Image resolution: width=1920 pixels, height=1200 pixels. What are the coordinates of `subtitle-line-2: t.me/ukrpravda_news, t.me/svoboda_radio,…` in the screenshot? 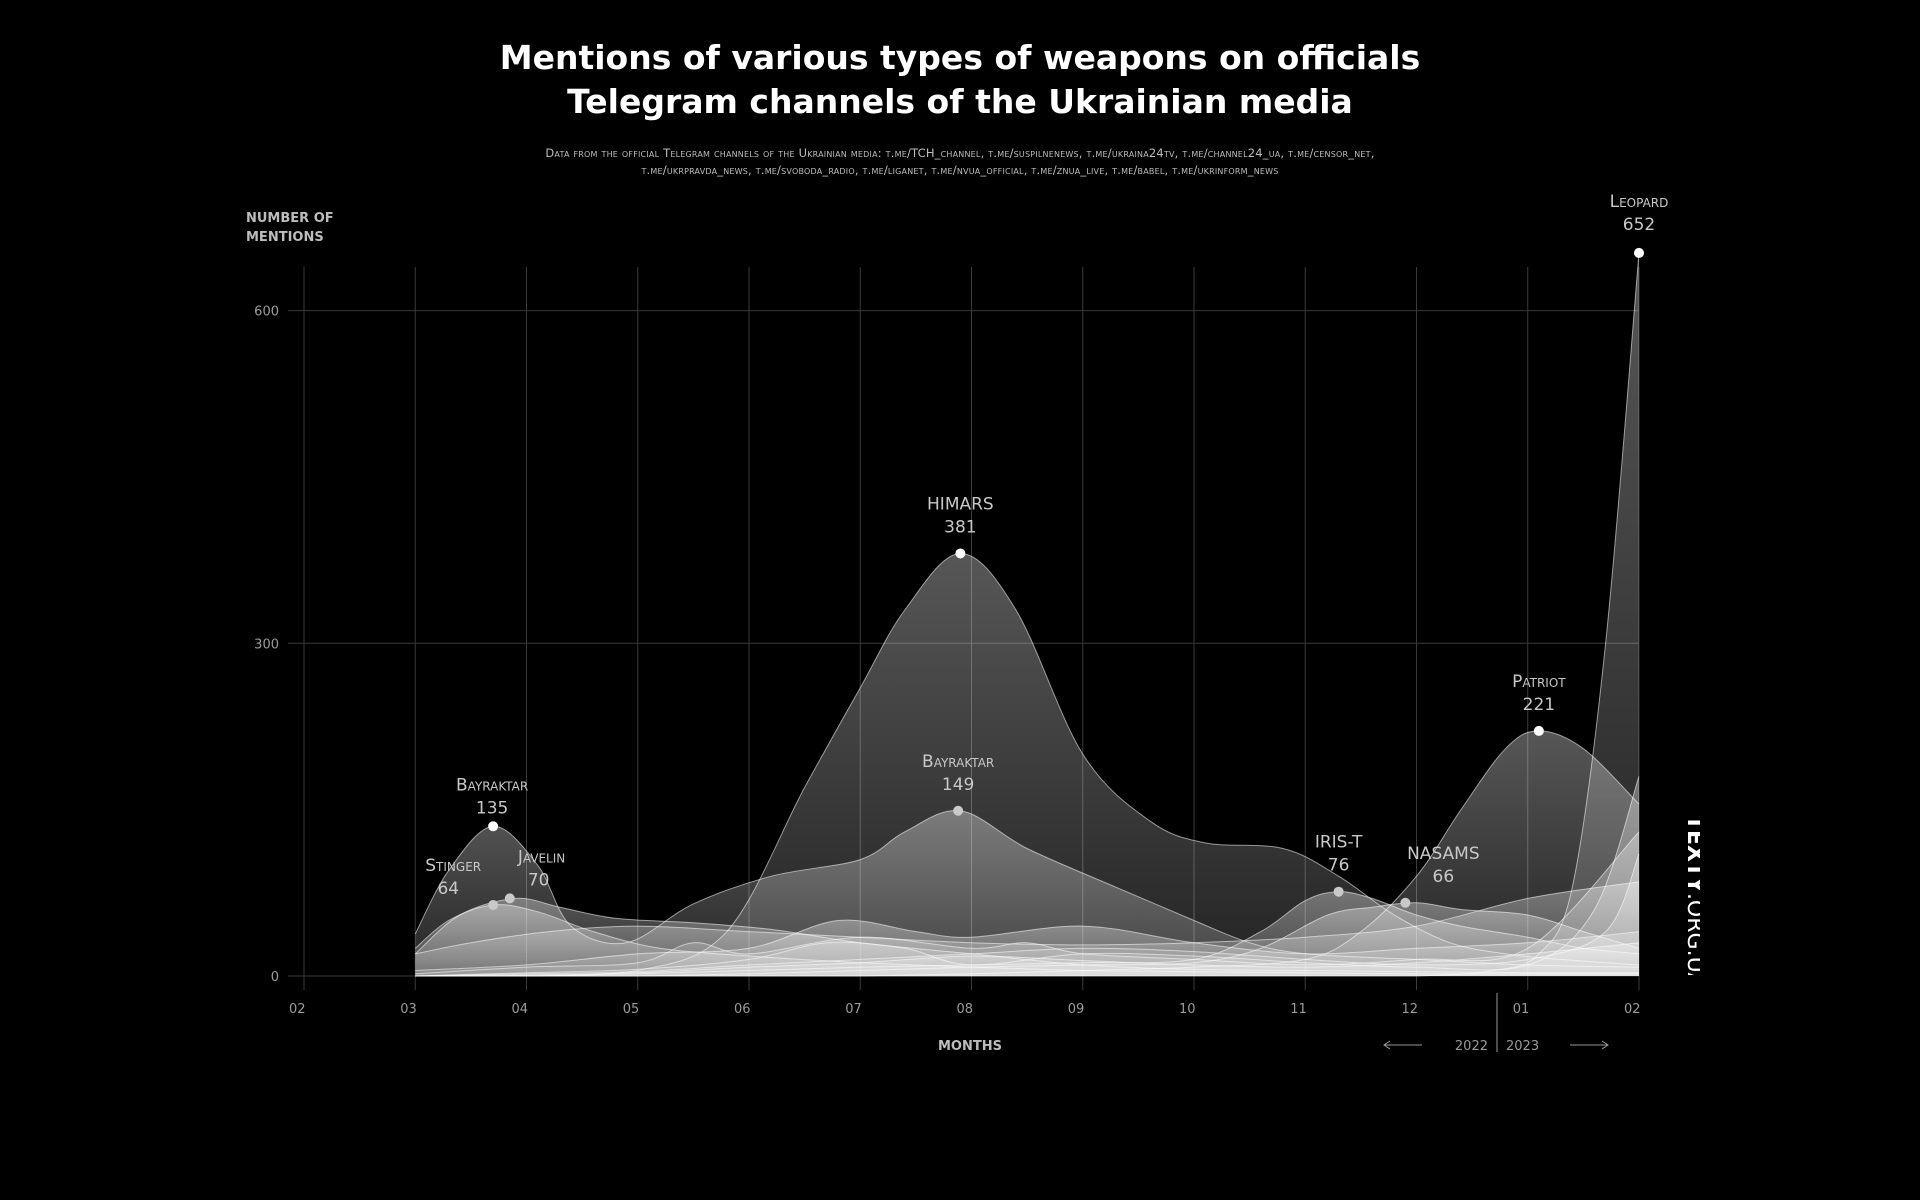 It's located at (960, 170).